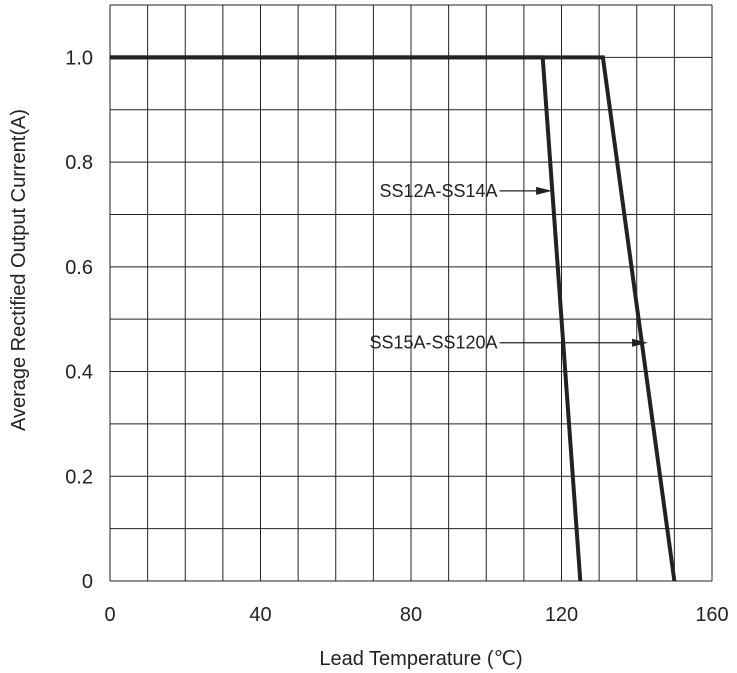 This screenshot has width=737, height=673. Describe the element at coordinates (79, 320) in the screenshot. I see `y-tick-labels: 0 0.2 0.4 0.6 0.8 1.0` at that location.